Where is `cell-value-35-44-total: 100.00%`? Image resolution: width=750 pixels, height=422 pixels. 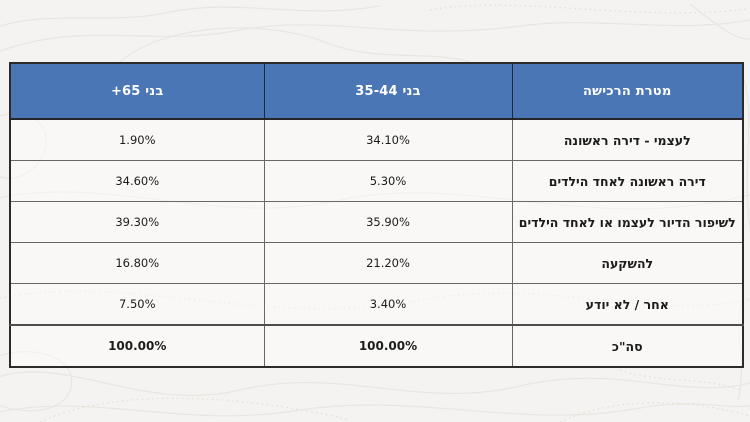
cell-value-35-44-total: 100.00% is located at coordinates (388, 346).